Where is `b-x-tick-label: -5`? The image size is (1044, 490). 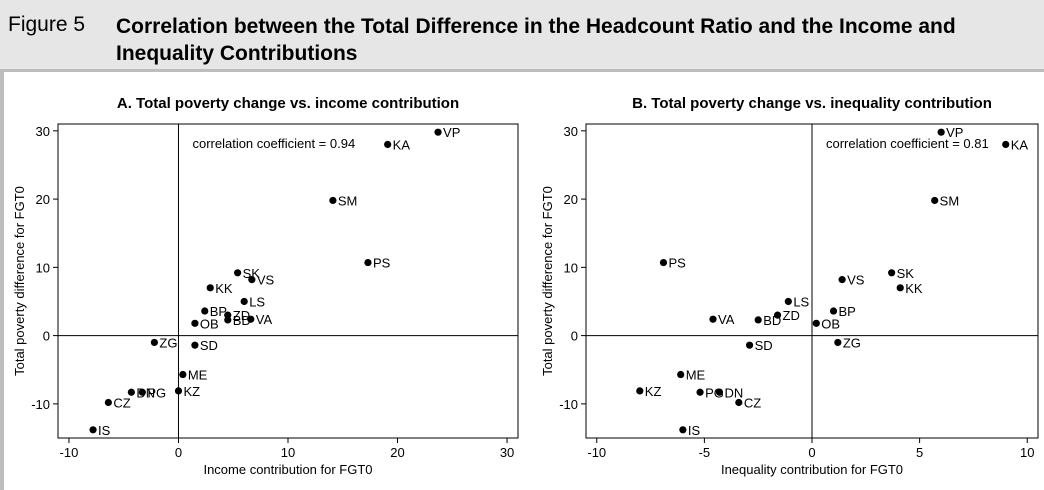 b-x-tick-label: -5 is located at coordinates (705, 452).